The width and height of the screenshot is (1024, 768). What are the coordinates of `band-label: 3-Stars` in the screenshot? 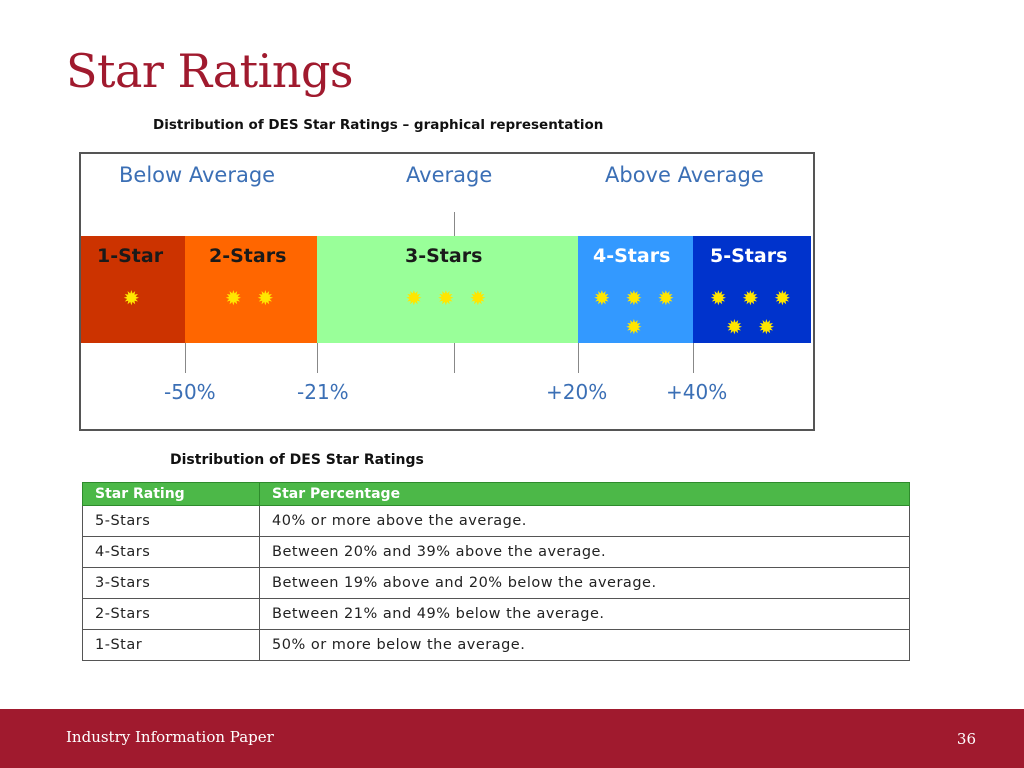 It's located at (444, 256).